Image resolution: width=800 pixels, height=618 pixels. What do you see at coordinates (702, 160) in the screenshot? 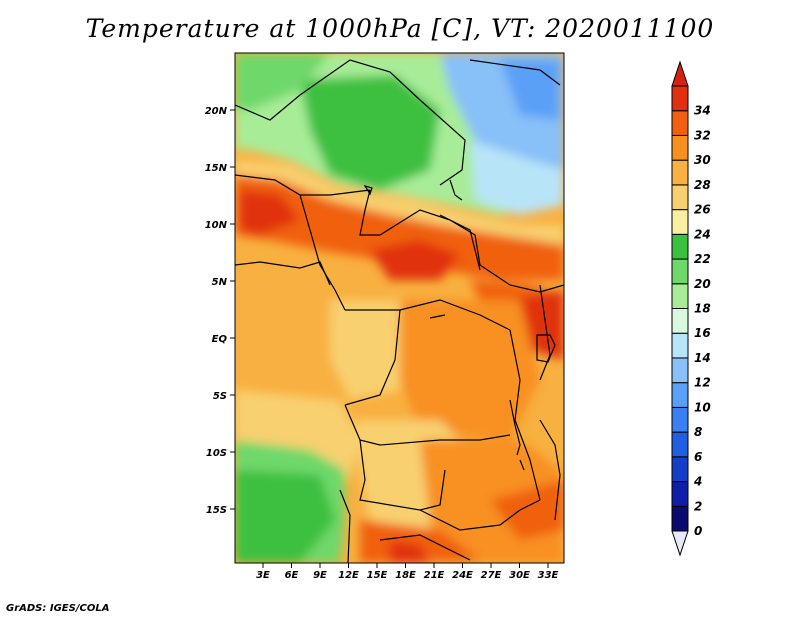
I see `colorbar-label: 30` at bounding box center [702, 160].